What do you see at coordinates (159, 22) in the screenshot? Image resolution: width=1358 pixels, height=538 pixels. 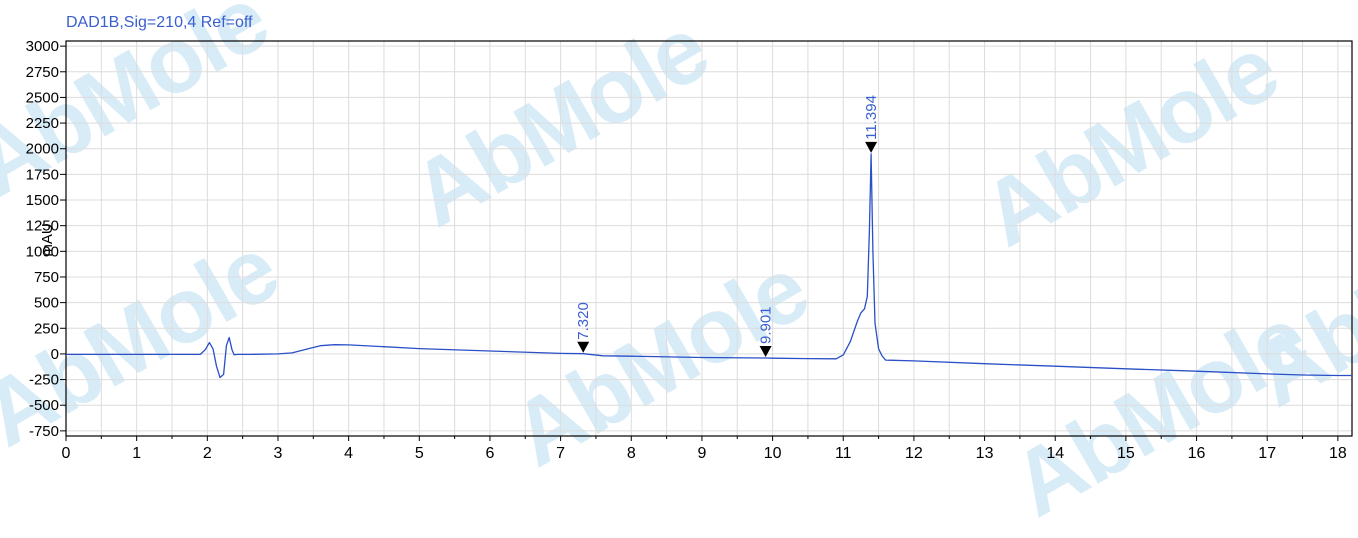 I see `signal-label: DAD1B,Sig=210,4 Ref=off` at bounding box center [159, 22].